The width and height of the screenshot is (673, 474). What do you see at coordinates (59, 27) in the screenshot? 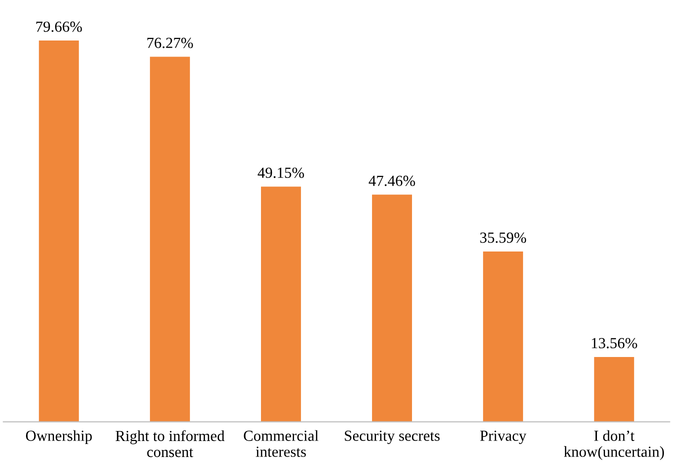
I see `data-label: 79.66%` at bounding box center [59, 27].